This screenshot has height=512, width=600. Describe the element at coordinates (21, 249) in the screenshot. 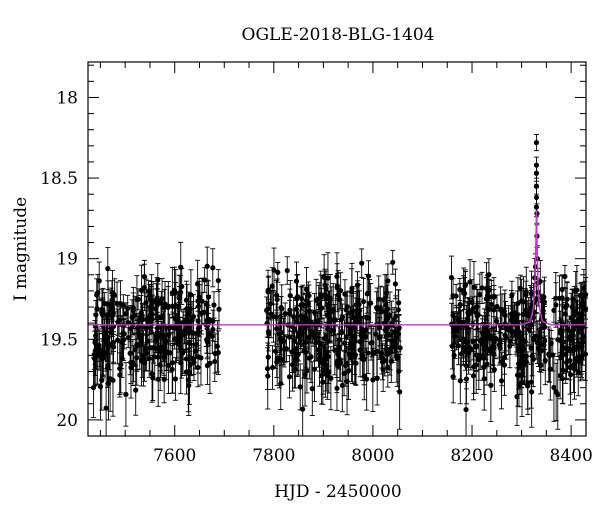

I see `y-axis-title: I magnitude` at that location.